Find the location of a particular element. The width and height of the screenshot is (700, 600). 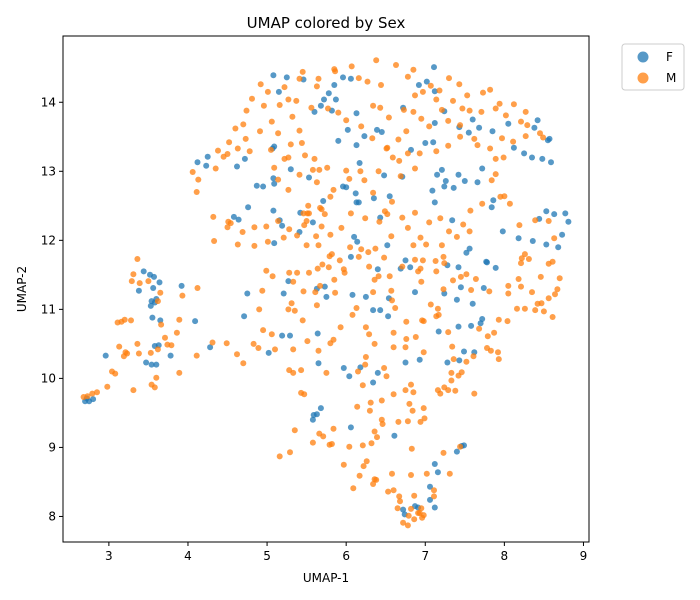

y-tick-label-8: 8 is located at coordinates (52, 516).